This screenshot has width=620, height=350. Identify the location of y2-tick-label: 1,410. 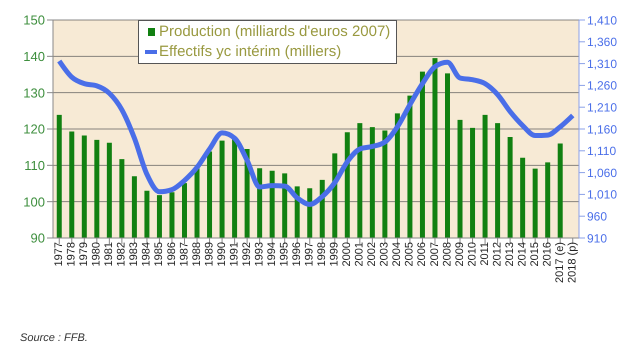
(602, 20).